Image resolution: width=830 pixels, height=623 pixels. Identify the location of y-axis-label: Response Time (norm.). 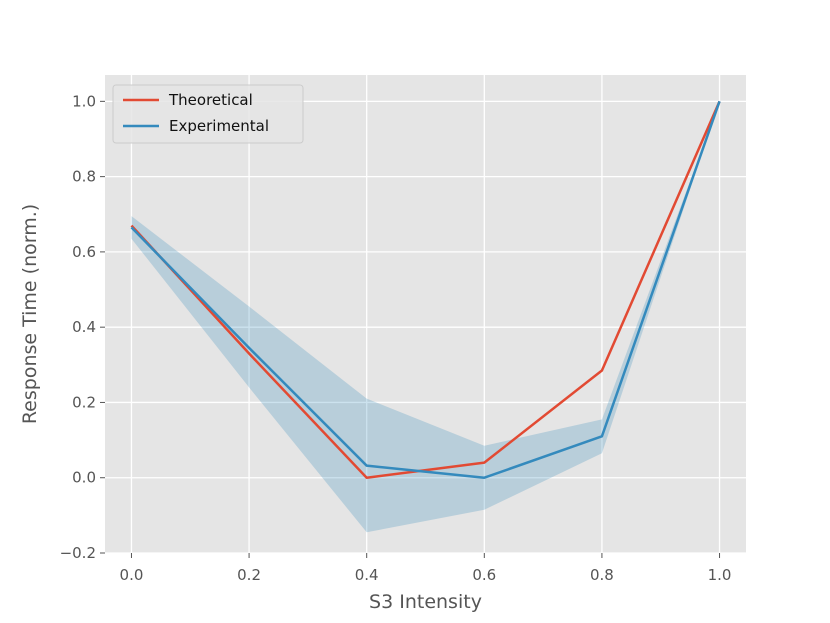
(30, 314).